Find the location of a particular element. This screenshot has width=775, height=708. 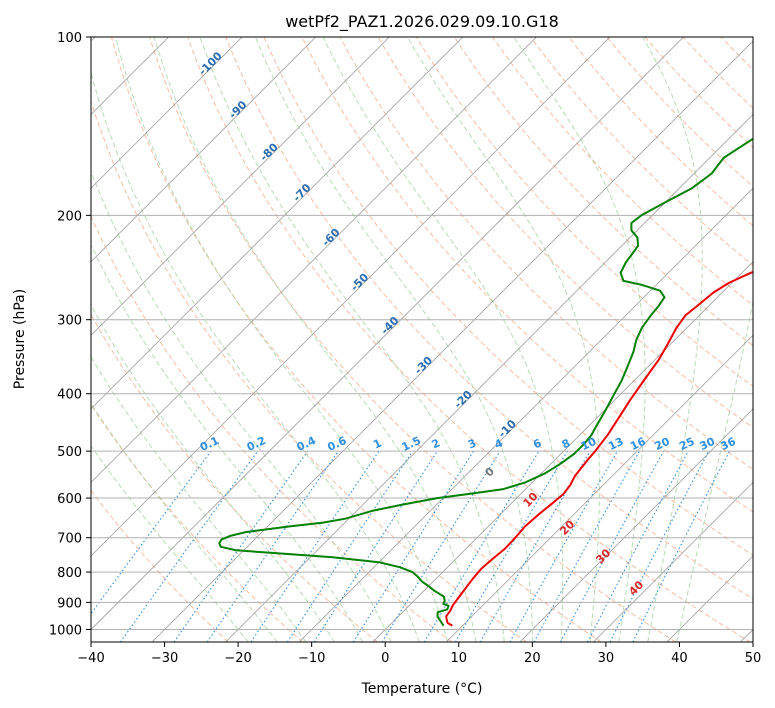

mixing-ratio-label: 36 is located at coordinates (728, 444).